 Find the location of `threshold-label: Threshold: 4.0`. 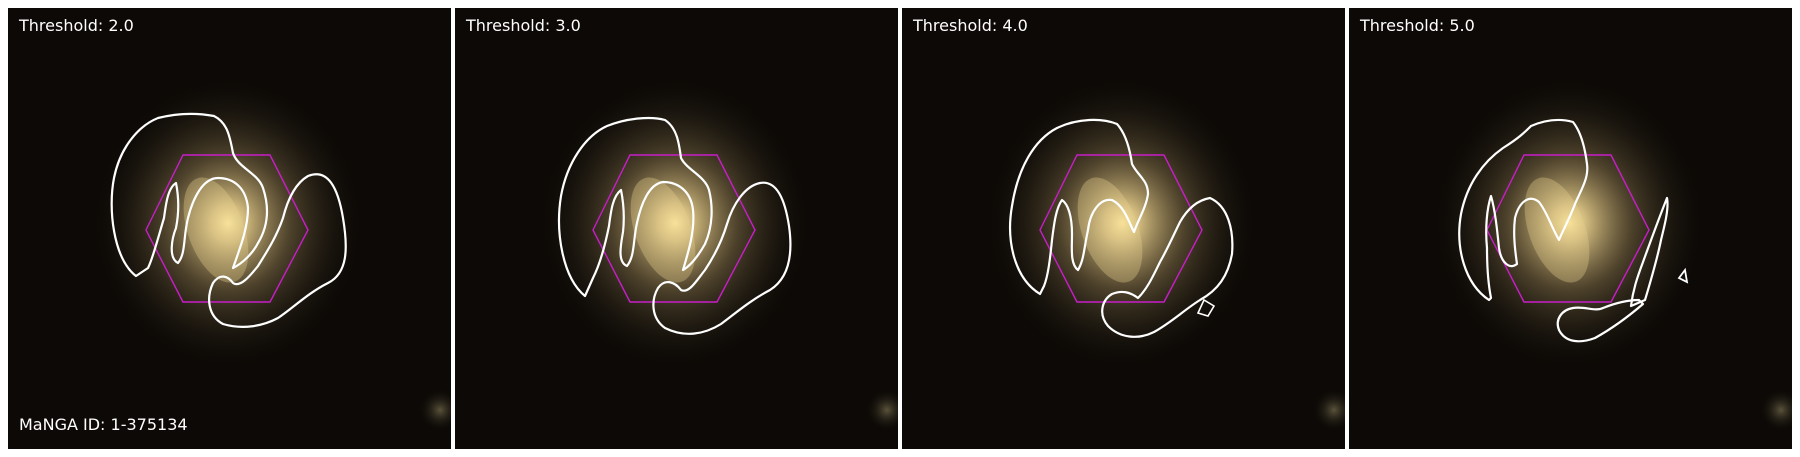

threshold-label: Threshold: 4.0 is located at coordinates (970, 25).